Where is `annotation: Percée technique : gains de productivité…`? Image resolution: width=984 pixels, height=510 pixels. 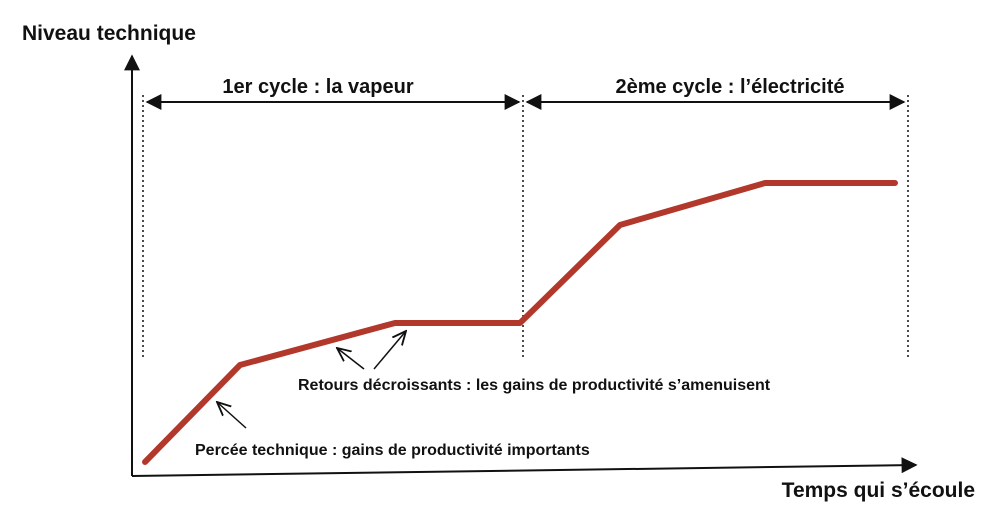 annotation: Percée technique : gains de productivité… is located at coordinates (392, 450).